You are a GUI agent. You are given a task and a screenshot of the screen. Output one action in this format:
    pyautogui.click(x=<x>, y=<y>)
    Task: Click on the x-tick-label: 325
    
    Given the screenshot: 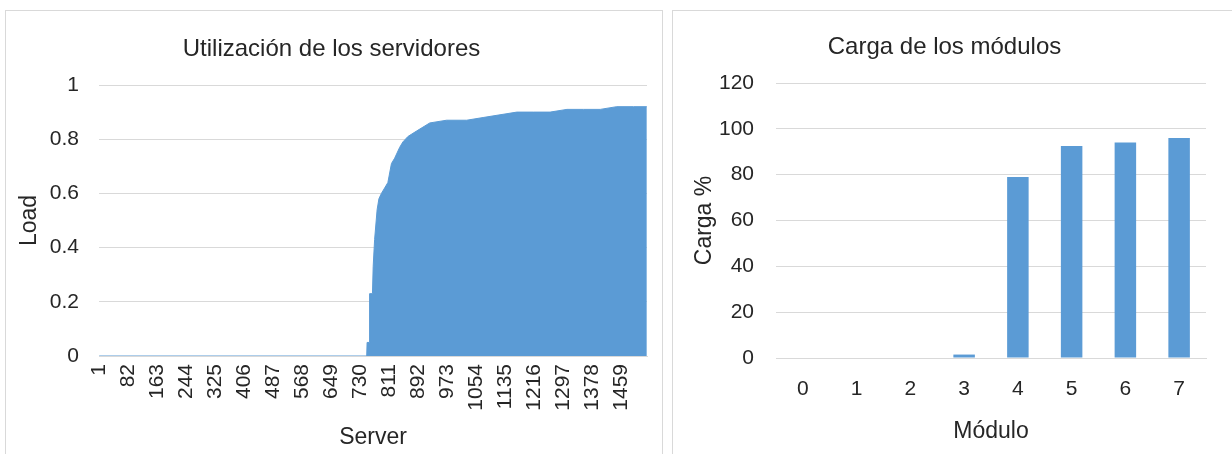 What is the action you would take?
    pyautogui.click(x=214, y=382)
    